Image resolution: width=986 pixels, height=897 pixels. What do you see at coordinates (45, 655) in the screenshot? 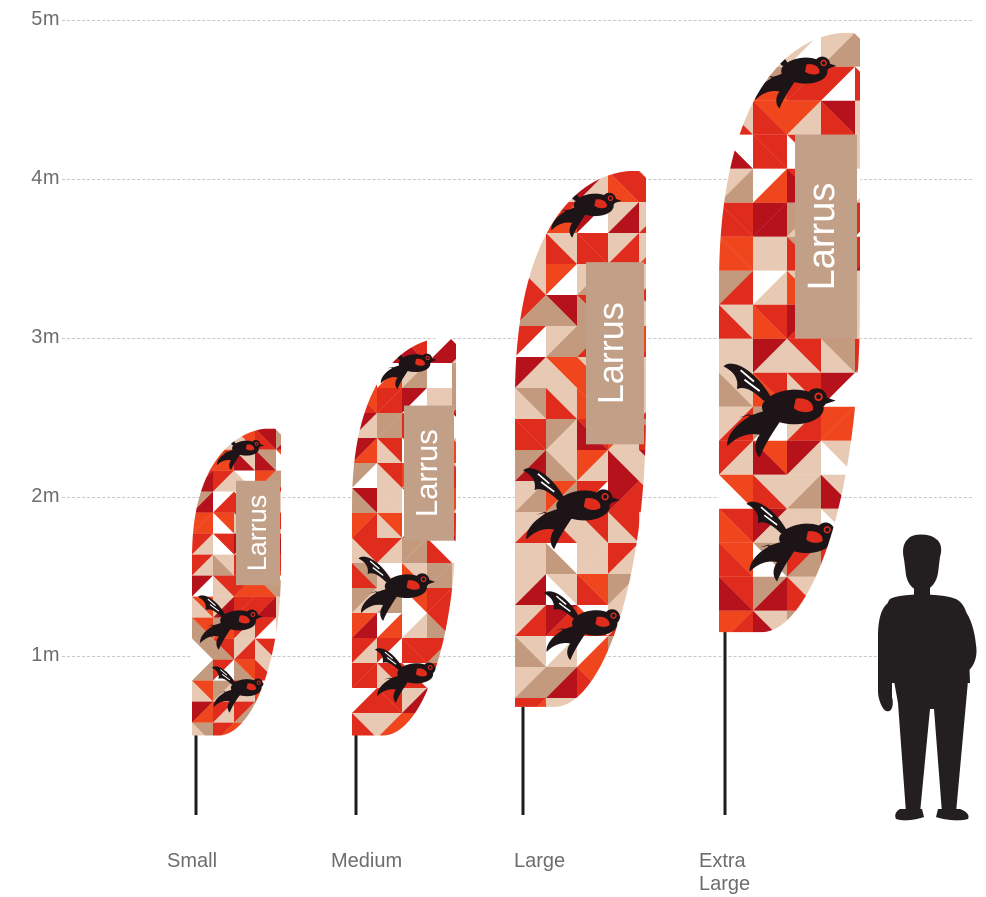
I see `tick-label-1m: 1m` at bounding box center [45, 655].